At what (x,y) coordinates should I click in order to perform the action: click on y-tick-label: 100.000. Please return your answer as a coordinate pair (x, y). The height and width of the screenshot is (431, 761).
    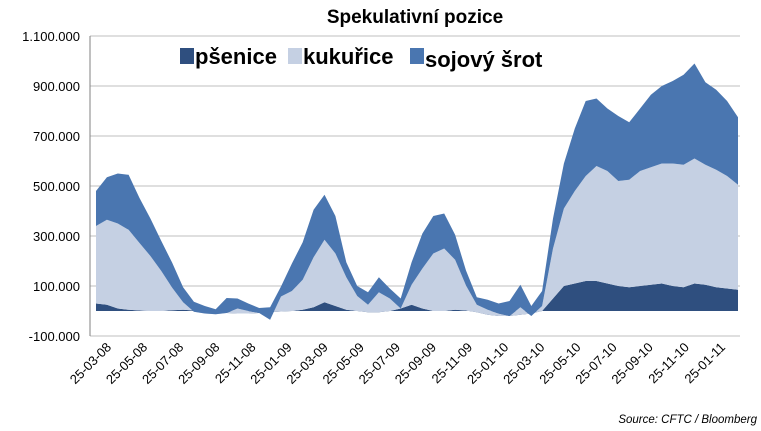
    Looking at the image, I should click on (56, 286).